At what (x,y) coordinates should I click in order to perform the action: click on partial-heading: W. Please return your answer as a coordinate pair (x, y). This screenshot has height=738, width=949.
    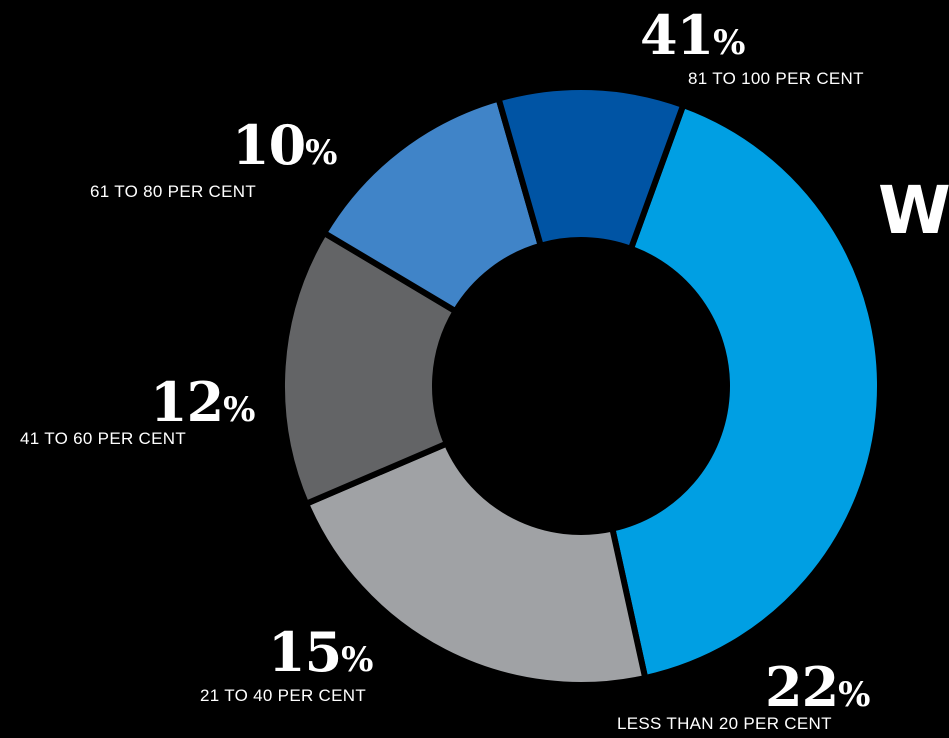
    Looking at the image, I should click on (913, 210).